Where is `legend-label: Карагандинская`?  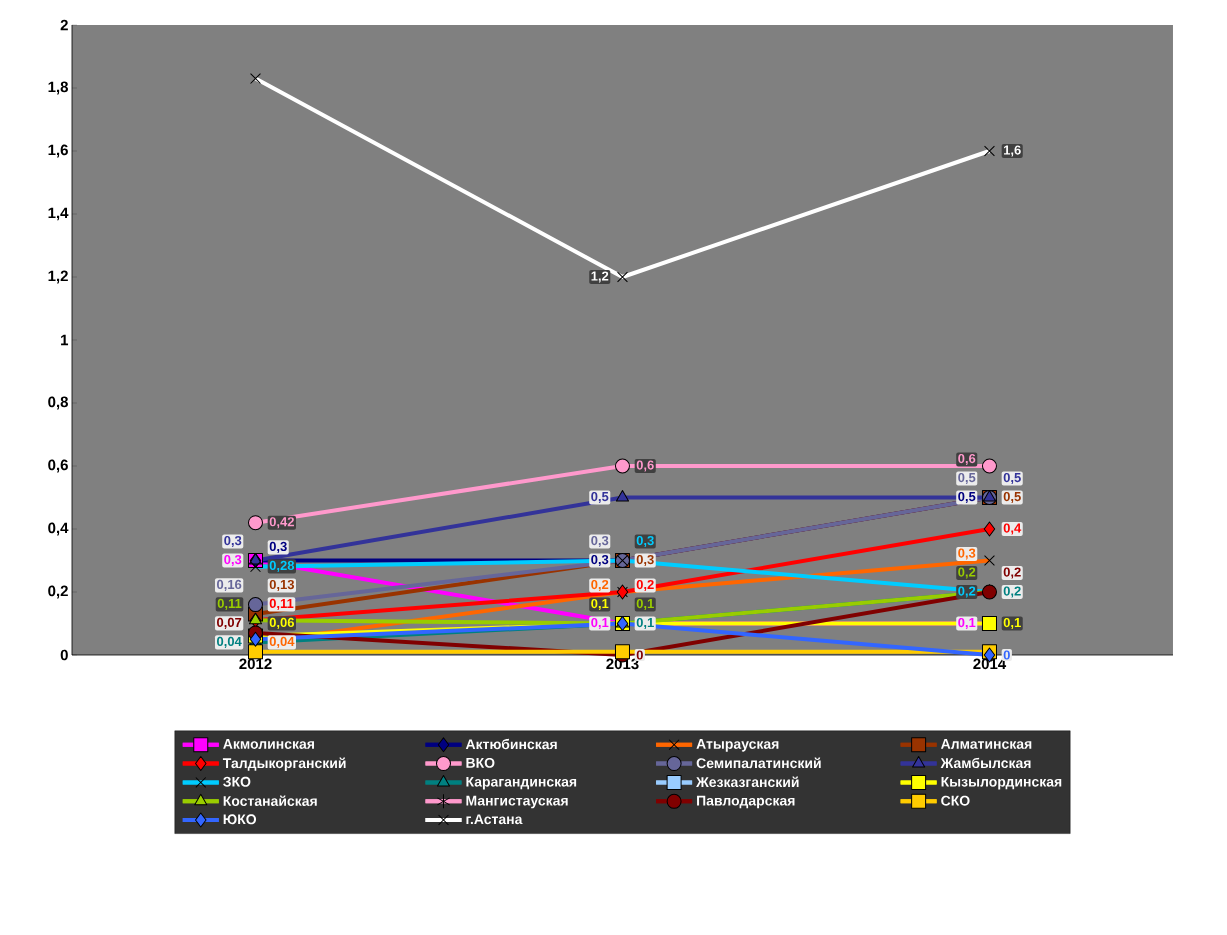
legend-label: Карагандинская is located at coordinates (521, 783).